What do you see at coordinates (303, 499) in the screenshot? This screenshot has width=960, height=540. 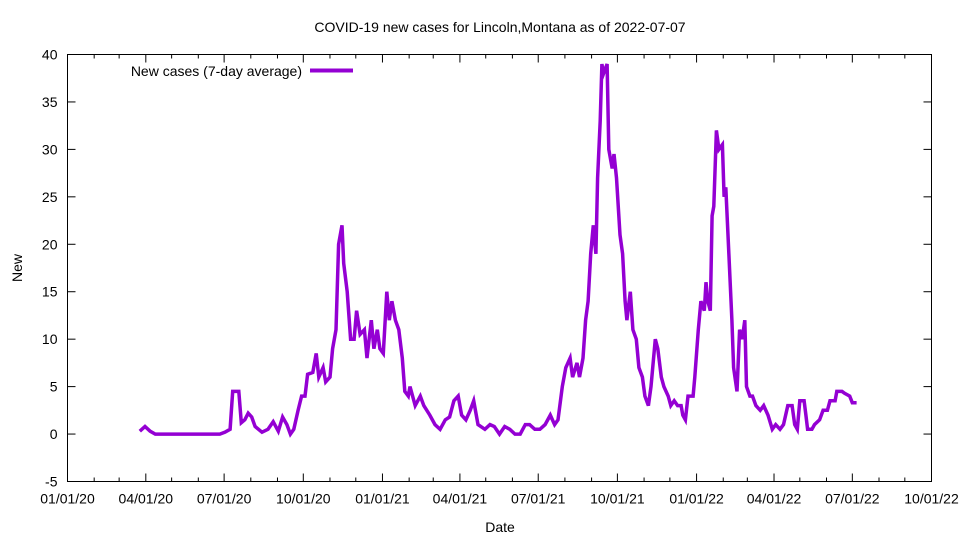 I see `x-tick-label: 10/01/20` at bounding box center [303, 499].